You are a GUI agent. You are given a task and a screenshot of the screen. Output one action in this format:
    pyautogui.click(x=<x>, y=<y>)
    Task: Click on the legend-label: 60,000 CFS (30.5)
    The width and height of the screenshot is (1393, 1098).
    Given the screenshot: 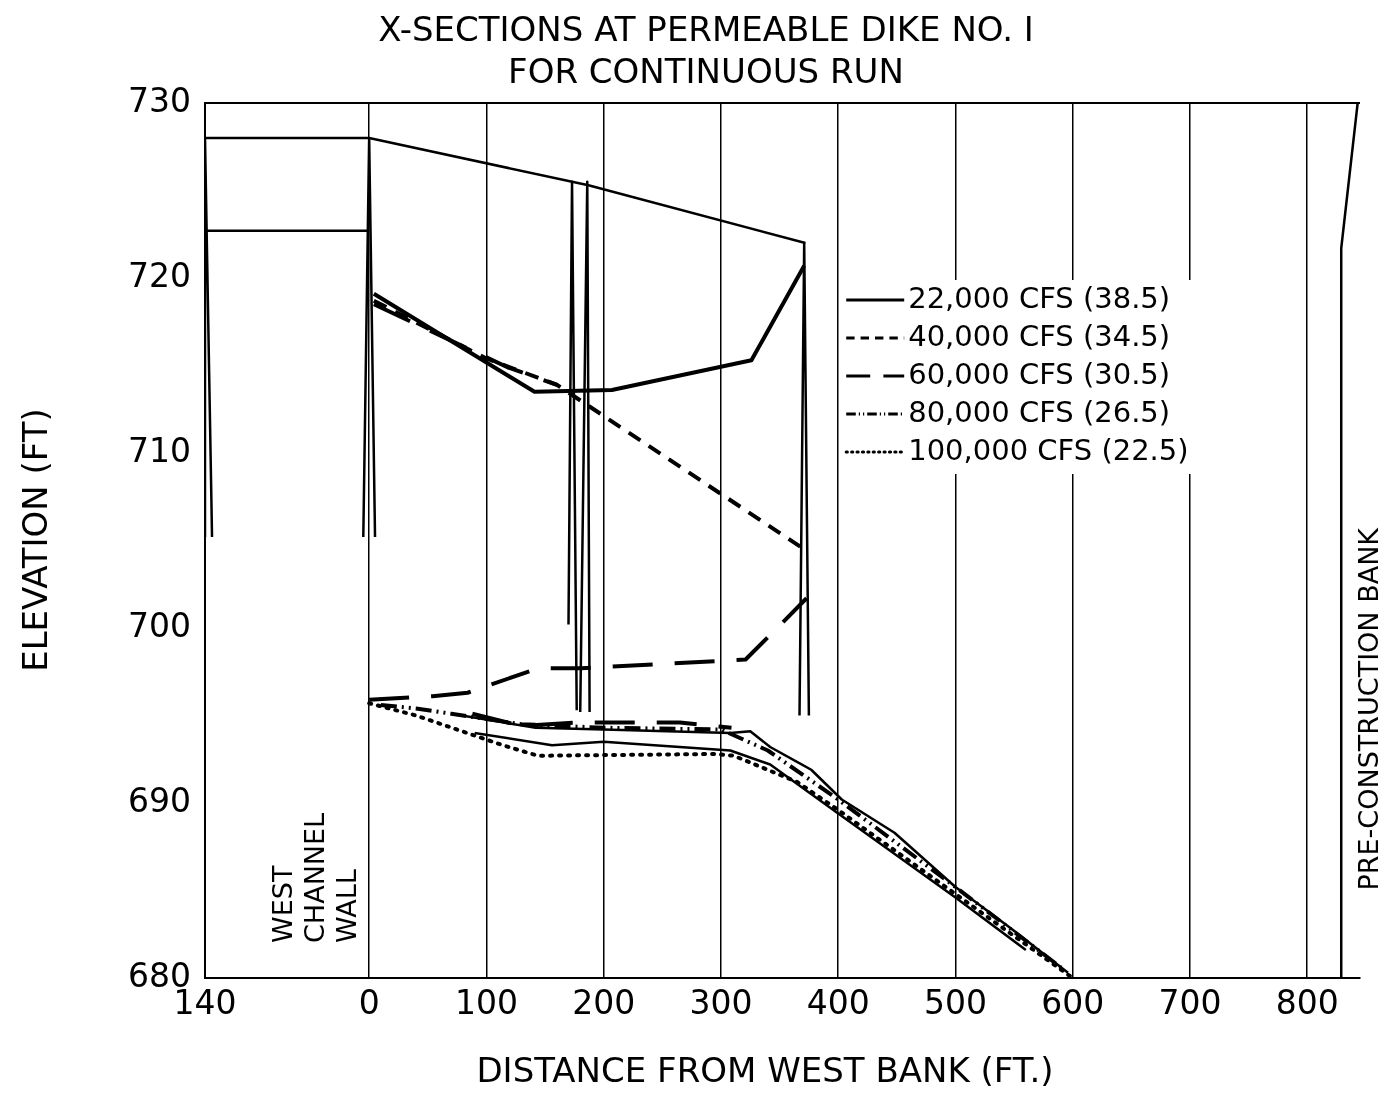 What is the action you would take?
    pyautogui.click(x=1039, y=373)
    